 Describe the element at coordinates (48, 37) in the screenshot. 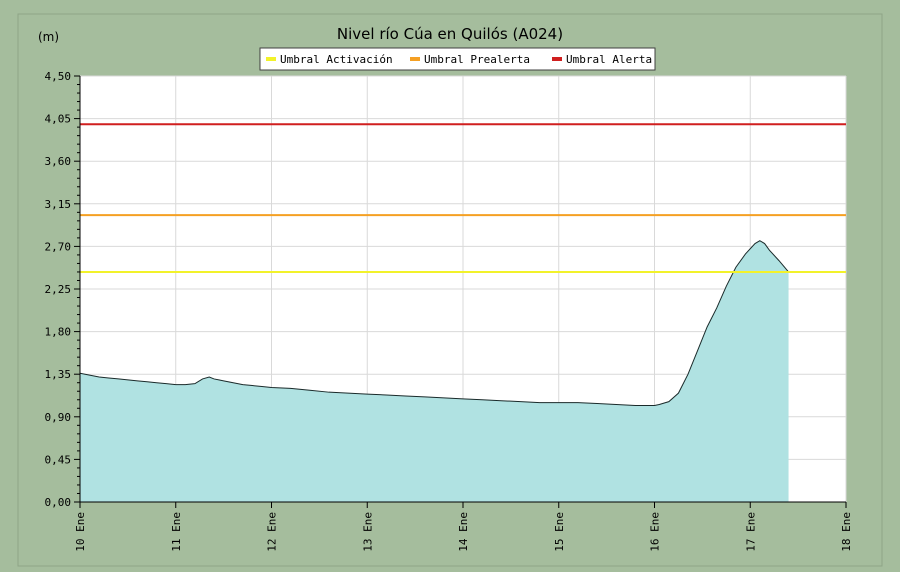

I see `y-axis-unit-label: (m)` at that location.